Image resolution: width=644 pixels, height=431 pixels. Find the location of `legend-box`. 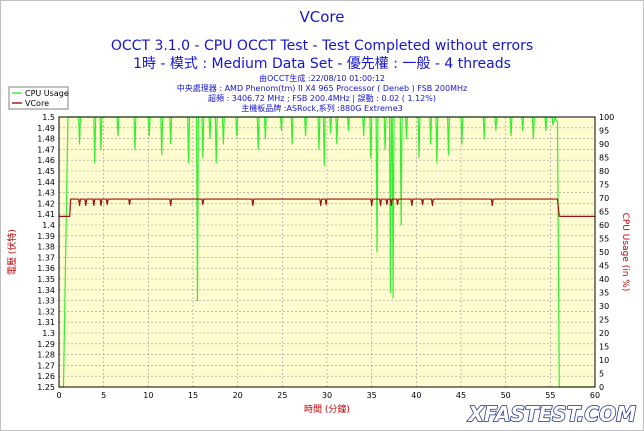

legend-box is located at coordinates (38, 98).